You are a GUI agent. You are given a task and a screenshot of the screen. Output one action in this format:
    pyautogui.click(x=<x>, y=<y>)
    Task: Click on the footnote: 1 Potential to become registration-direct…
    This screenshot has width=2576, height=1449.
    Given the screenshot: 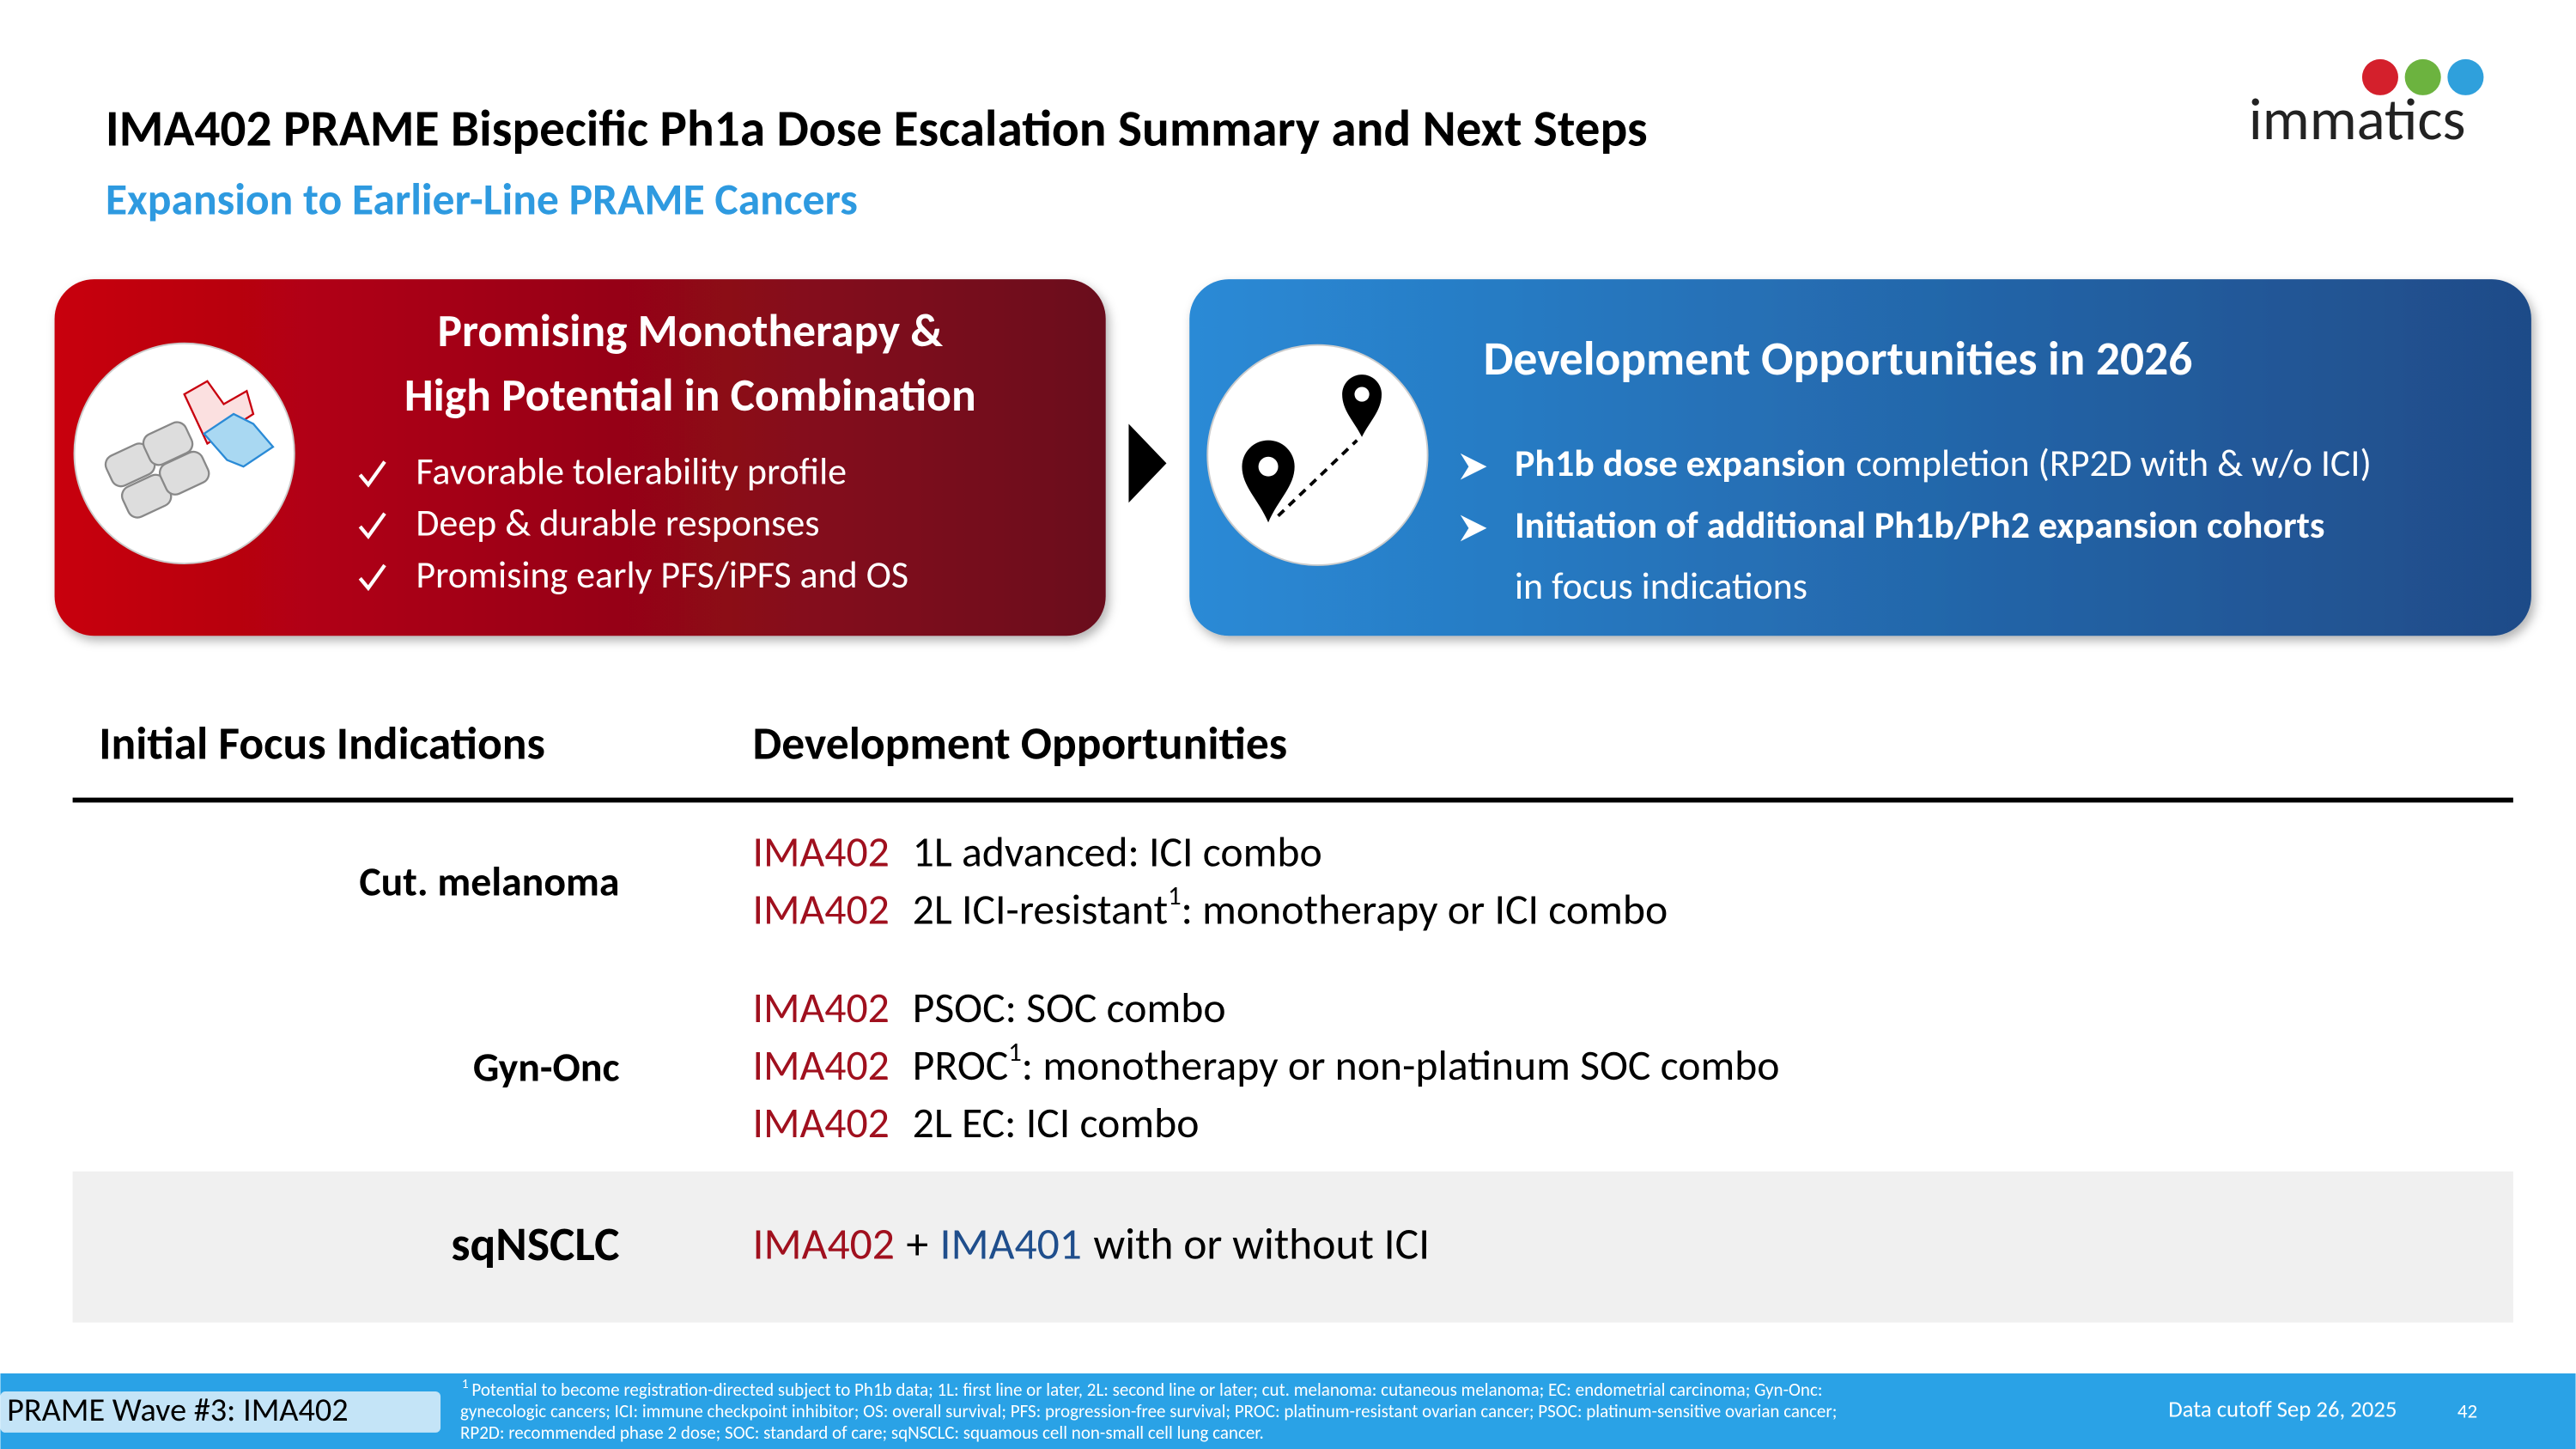 What is the action you would take?
    pyautogui.click(x=1148, y=1410)
    